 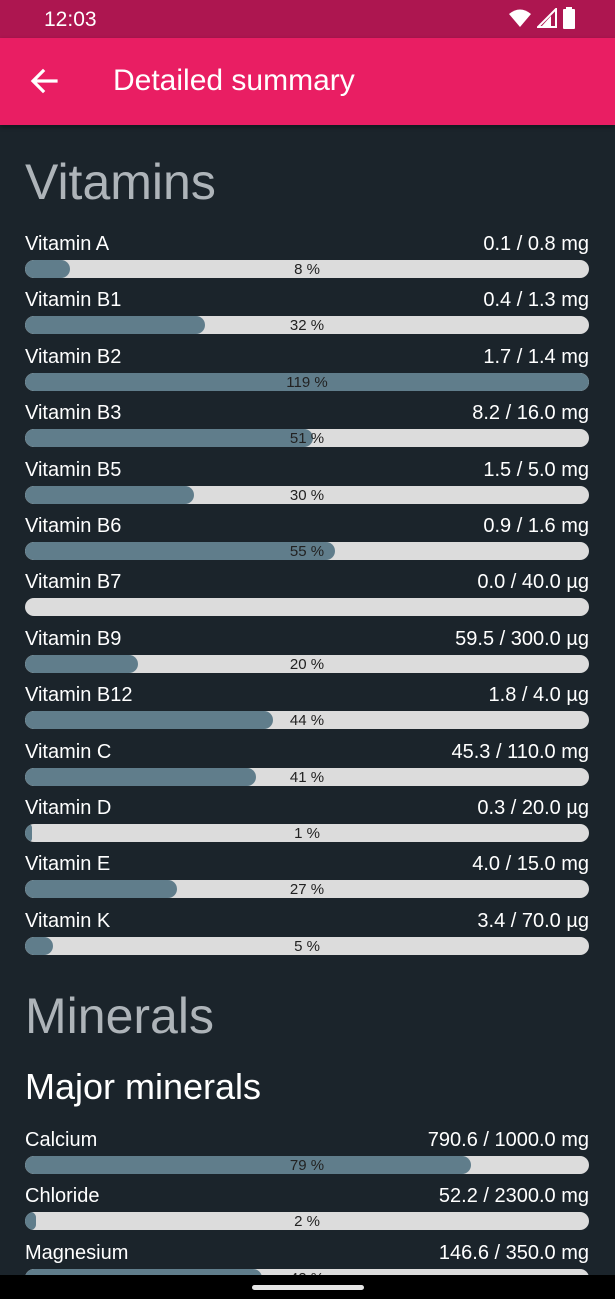 What do you see at coordinates (143, 1086) in the screenshot?
I see `major-minerals-heading: Major minerals` at bounding box center [143, 1086].